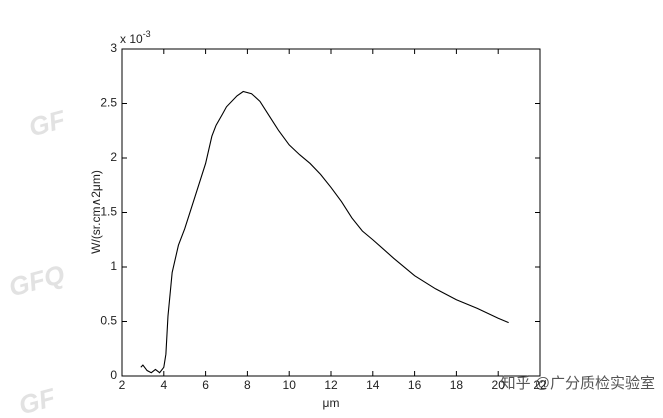 Image resolution: width=663 pixels, height=418 pixels. I want to click on x-tick-label: 14, so click(373, 385).